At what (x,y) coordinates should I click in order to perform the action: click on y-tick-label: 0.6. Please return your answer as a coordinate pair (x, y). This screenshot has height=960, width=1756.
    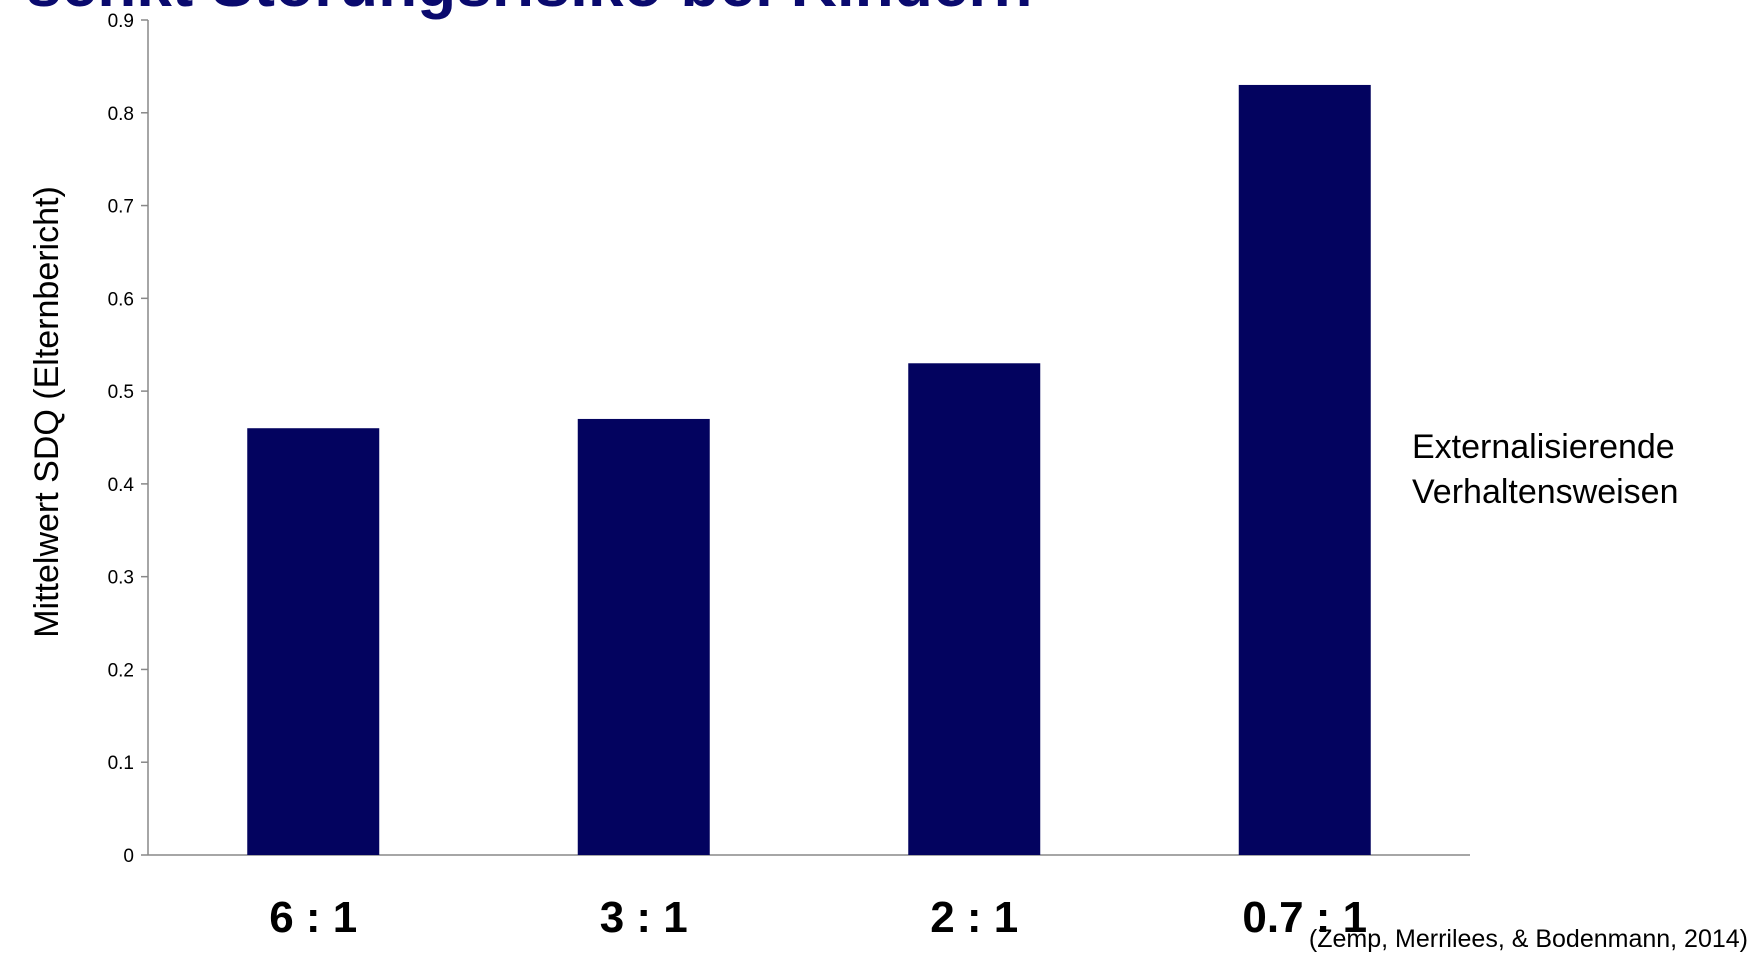
    Looking at the image, I should click on (121, 299).